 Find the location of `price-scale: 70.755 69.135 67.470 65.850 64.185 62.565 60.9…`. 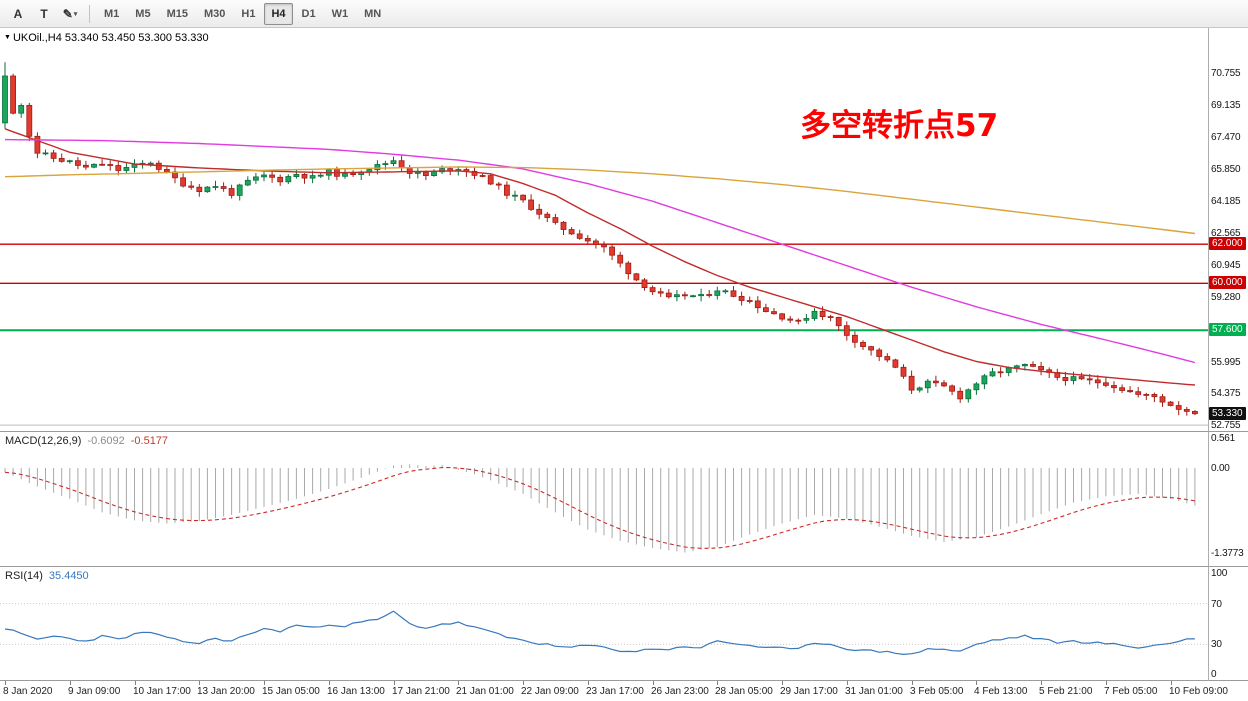

price-scale: 70.755 69.135 67.470 65.850 64.185 62.565 60.9… is located at coordinates (1228, 230).